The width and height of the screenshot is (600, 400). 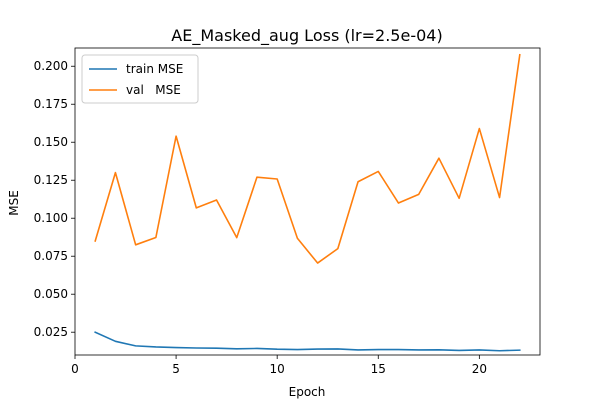 I want to click on x-tick-label-3: 15, so click(x=378, y=369).